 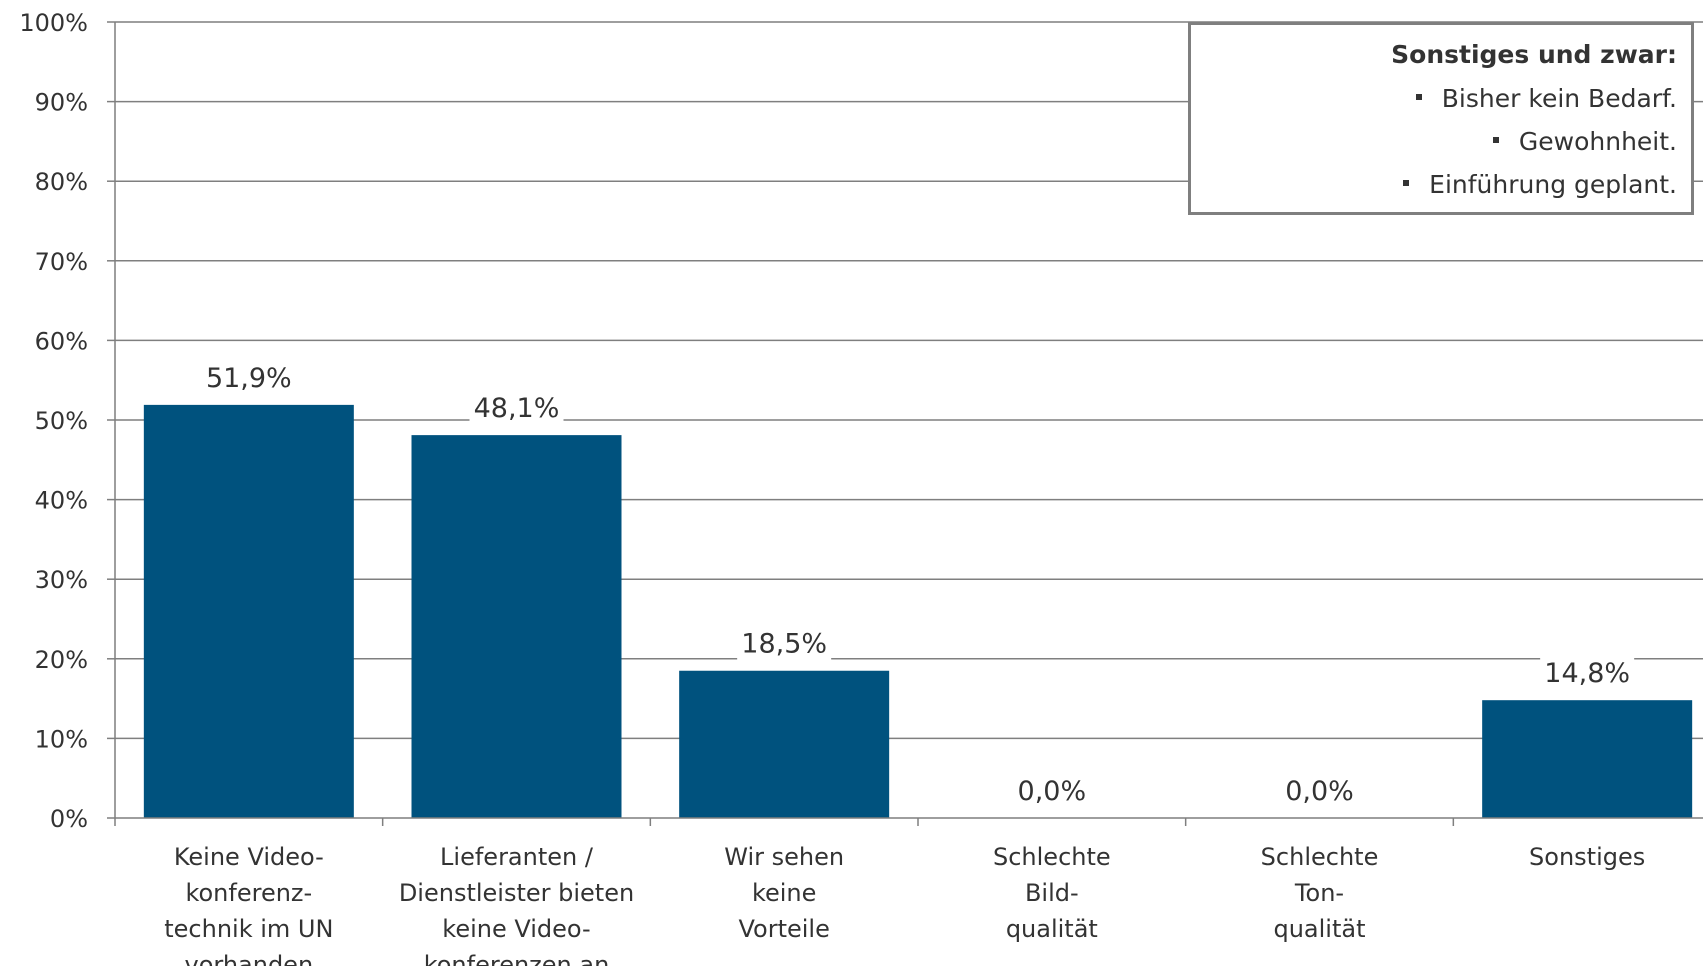 What do you see at coordinates (61, 421) in the screenshot?
I see `y-tick-label: 50%` at bounding box center [61, 421].